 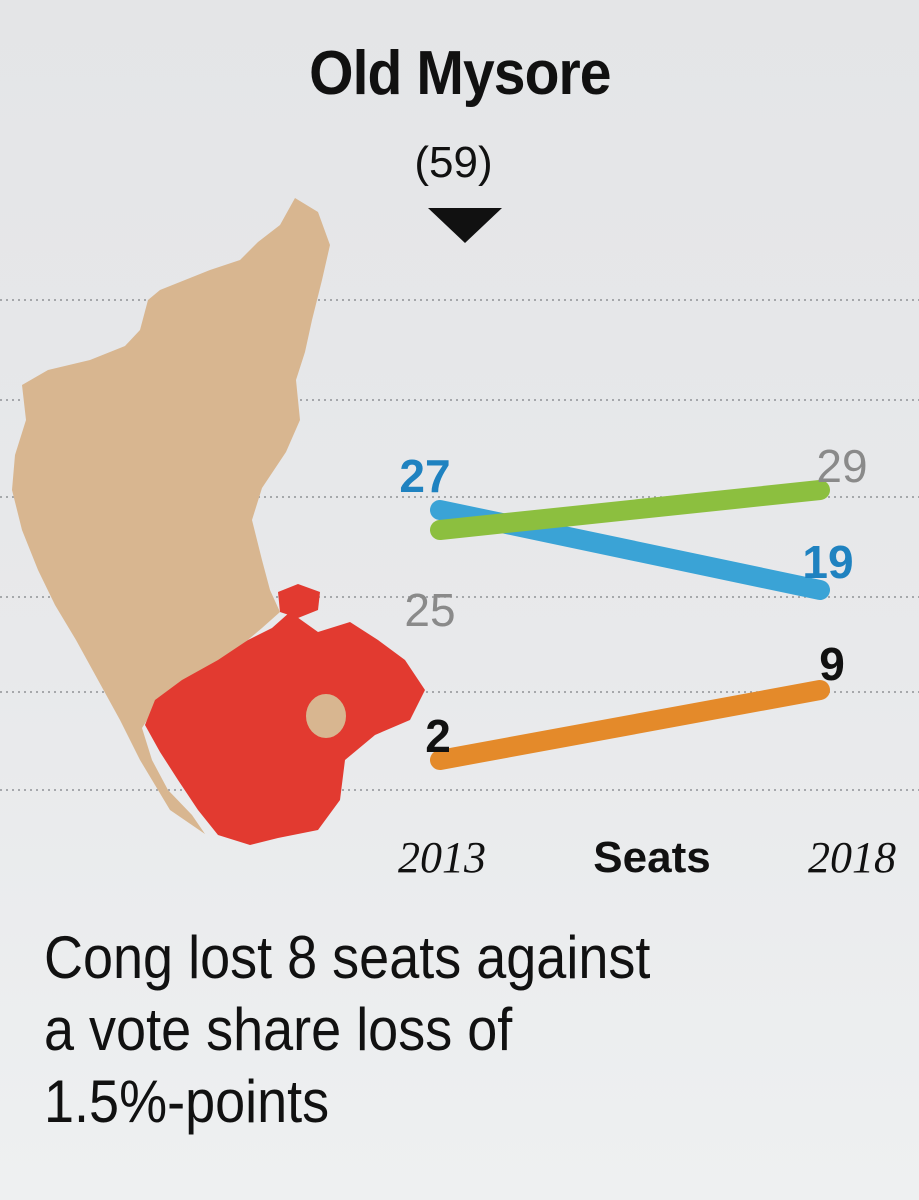 I want to click on headline-line-2: a vote share loss of, so click(x=278, y=1029).